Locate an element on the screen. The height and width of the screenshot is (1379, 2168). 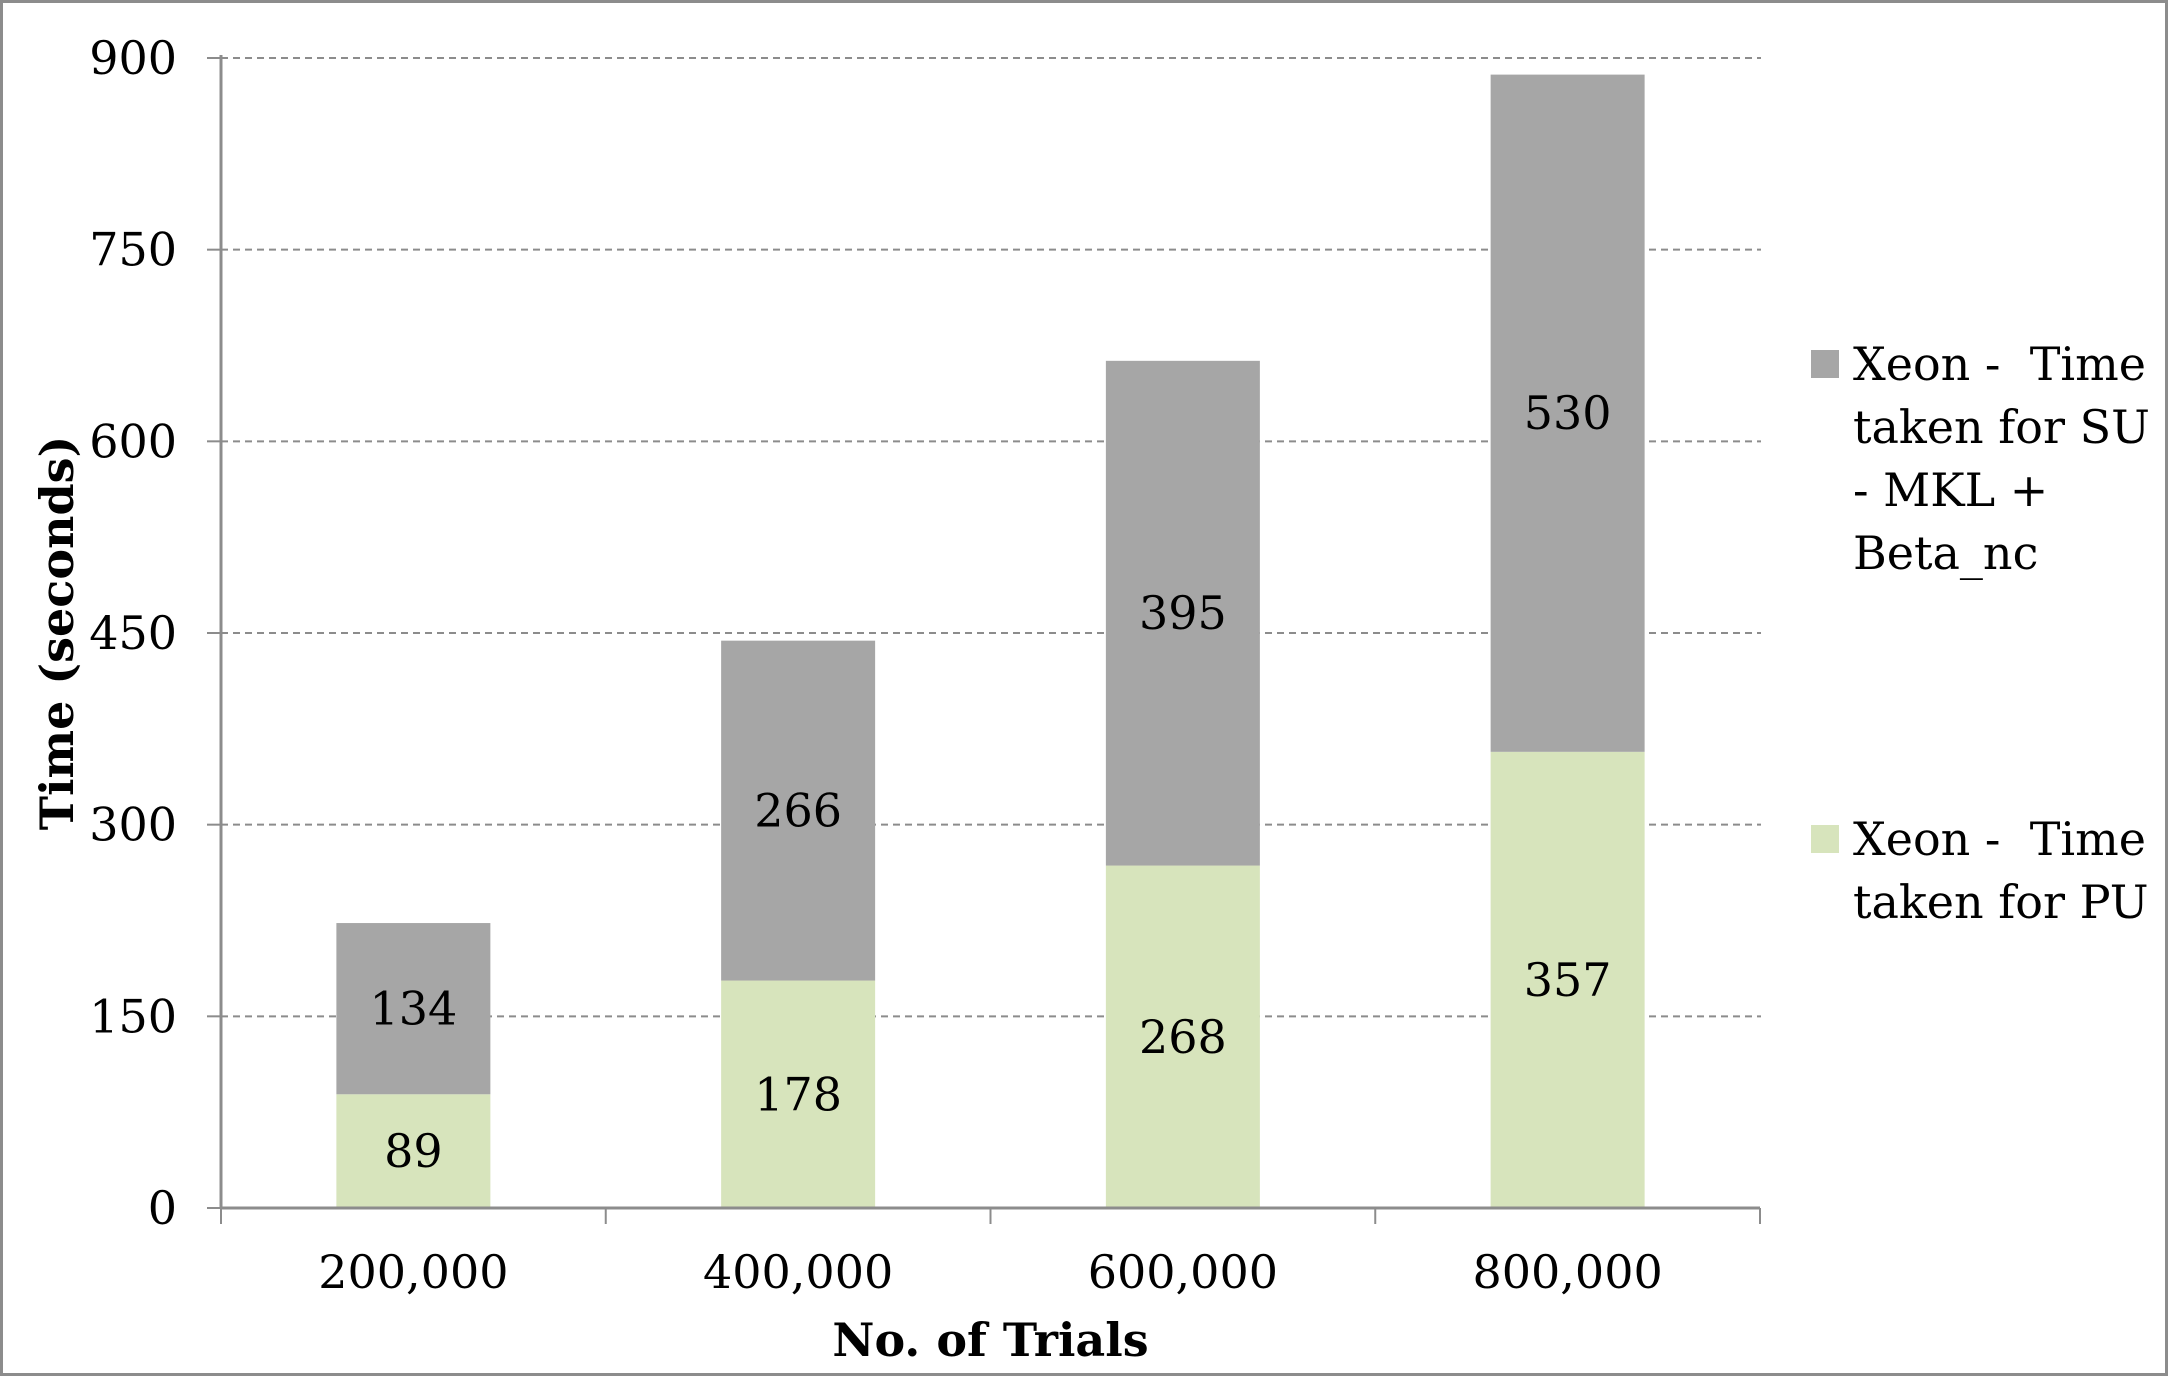
data-label: 89 is located at coordinates (413, 1151).